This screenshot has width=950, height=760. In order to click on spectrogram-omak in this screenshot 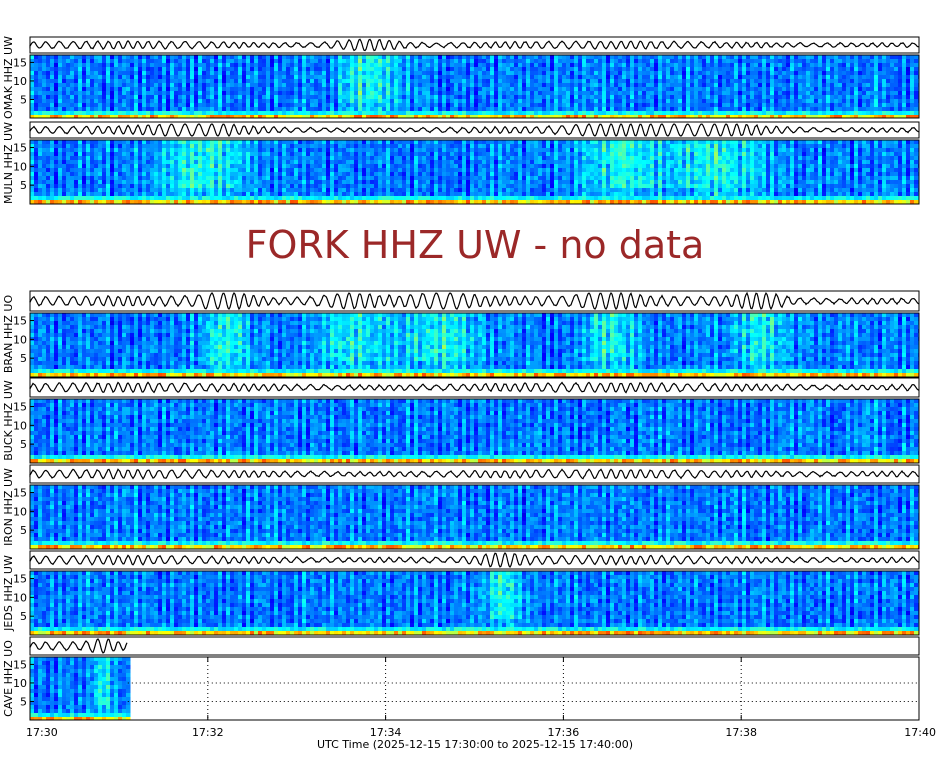, I will do `click(476, 87)`.